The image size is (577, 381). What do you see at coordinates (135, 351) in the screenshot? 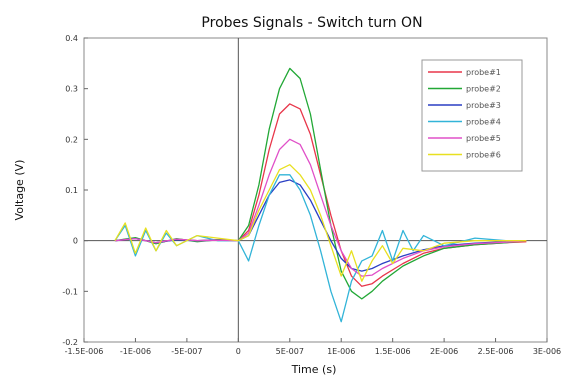
I see `x-tick-label: -1E-006` at bounding box center [135, 351].